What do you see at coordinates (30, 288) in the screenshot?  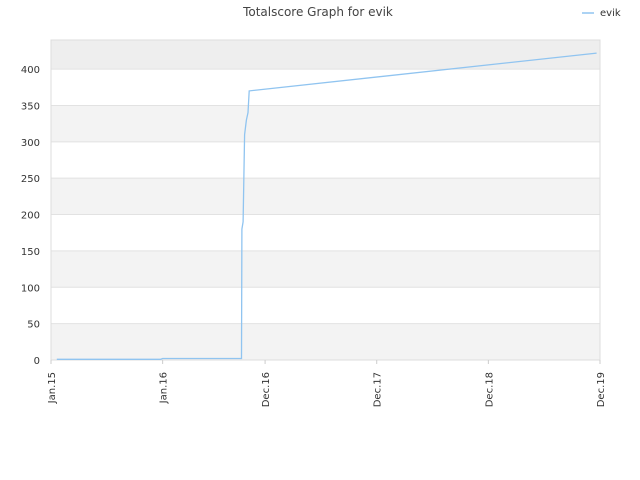 I see `y-tick-label: 100` at bounding box center [30, 288].